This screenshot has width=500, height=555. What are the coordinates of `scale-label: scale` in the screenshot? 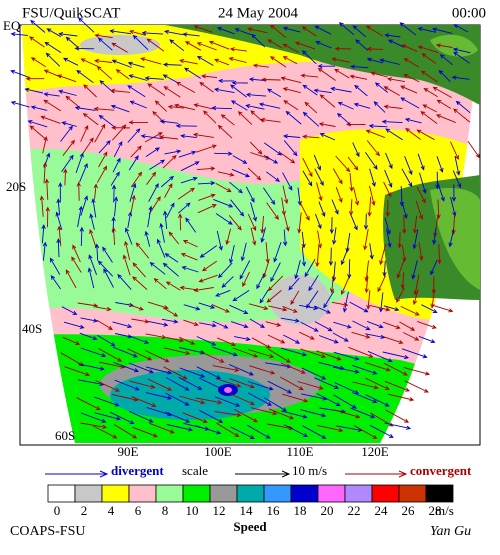 It's located at (195, 470).